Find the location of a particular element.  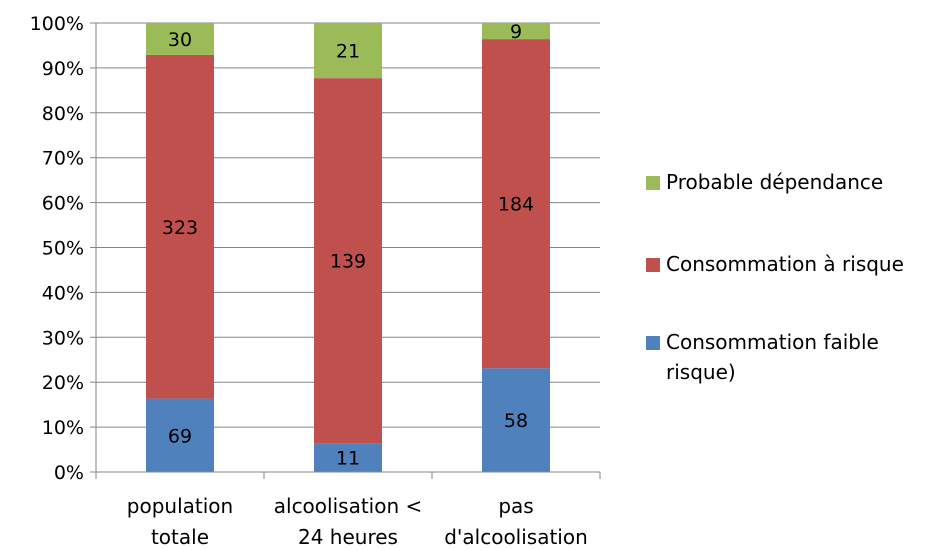

y-tick-label: 70% is located at coordinates (63, 159).